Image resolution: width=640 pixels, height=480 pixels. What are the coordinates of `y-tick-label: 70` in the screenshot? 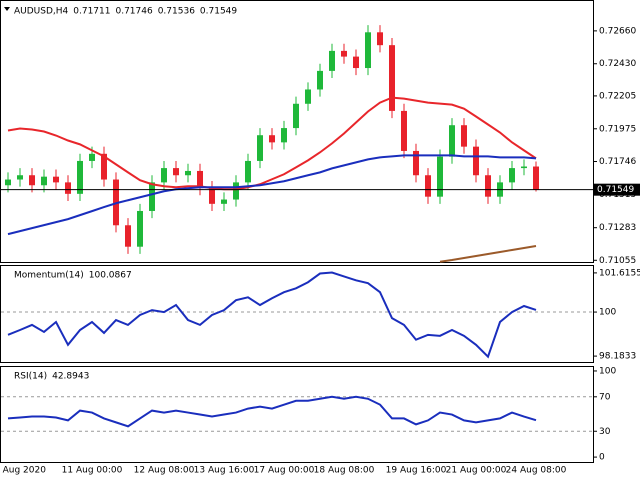 It's located at (605, 397).